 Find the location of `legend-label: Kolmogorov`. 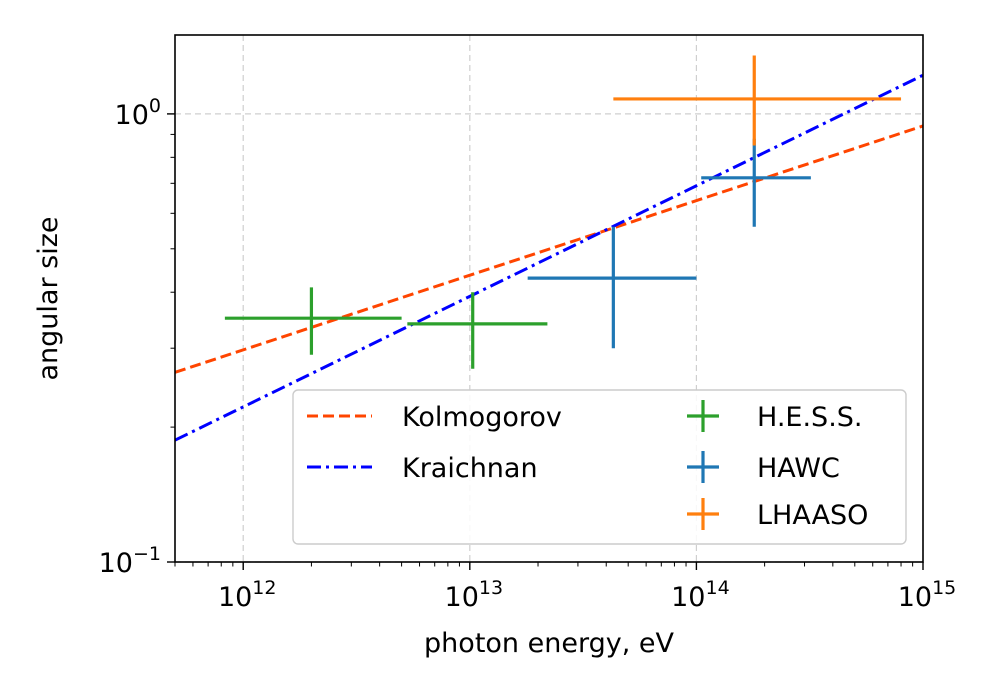

legend-label: Kolmogorov is located at coordinates (482, 417).